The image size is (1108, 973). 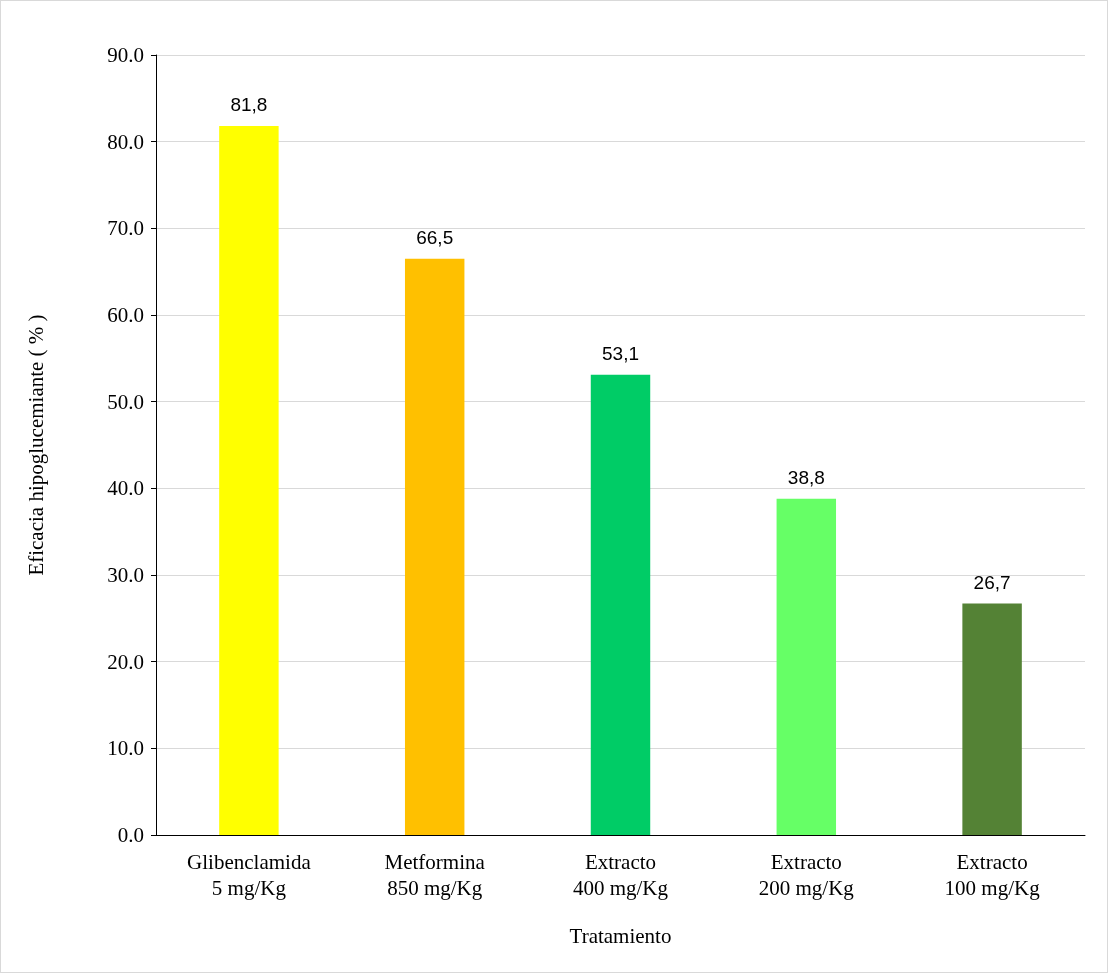 What do you see at coordinates (125, 55) in the screenshot?
I see `y-tick-label: 90.0` at bounding box center [125, 55].